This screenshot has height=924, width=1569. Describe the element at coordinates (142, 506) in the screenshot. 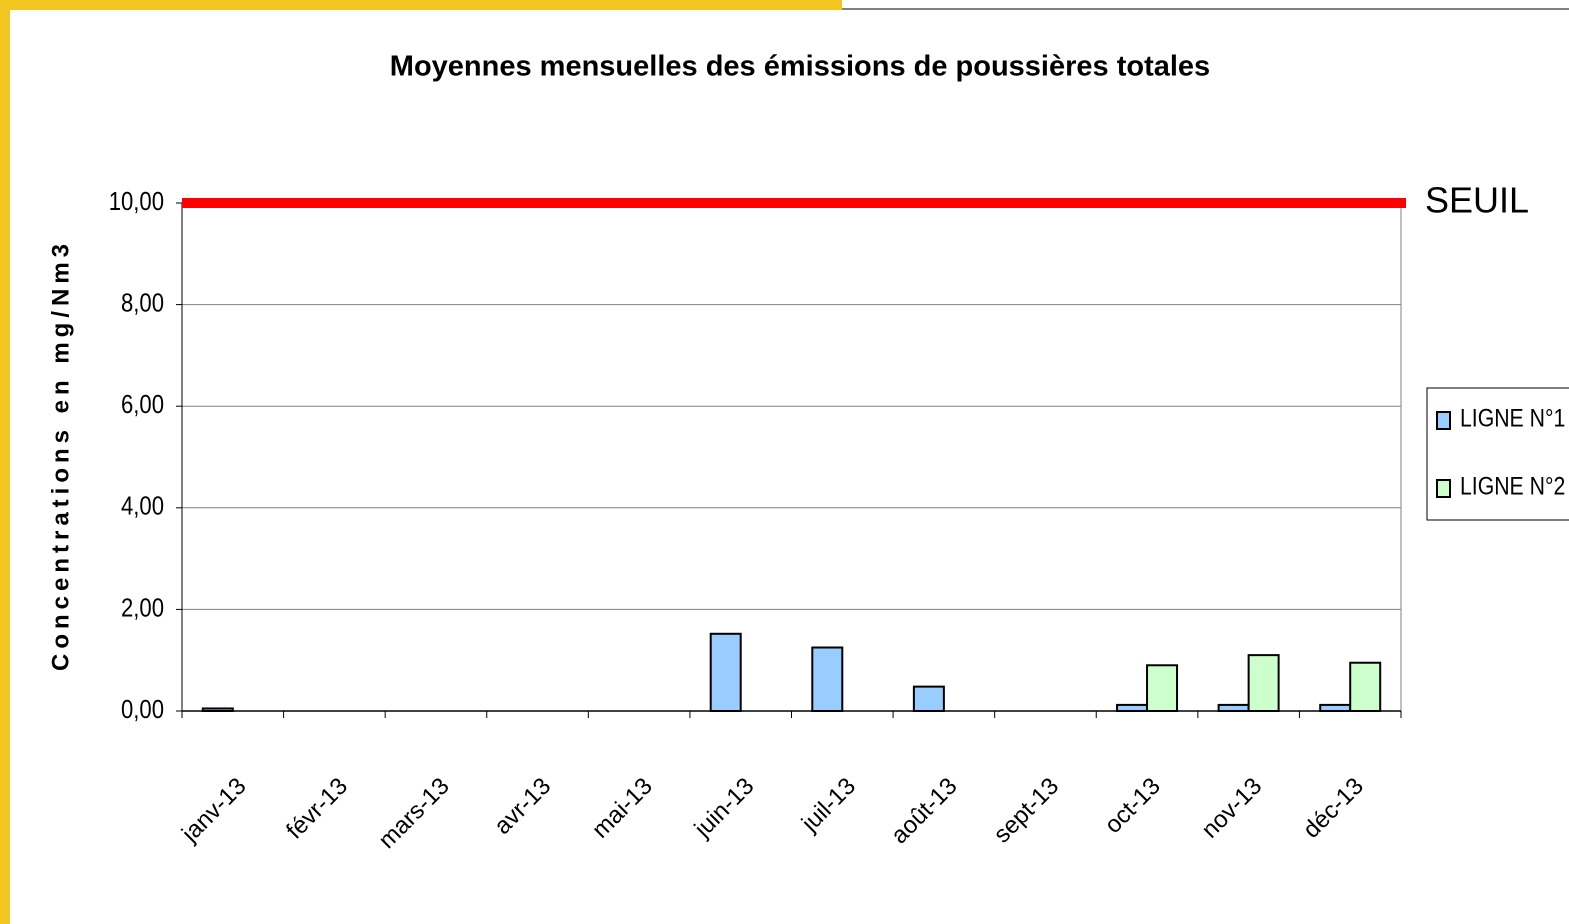

I see `y-tick-label: 4,00` at that location.